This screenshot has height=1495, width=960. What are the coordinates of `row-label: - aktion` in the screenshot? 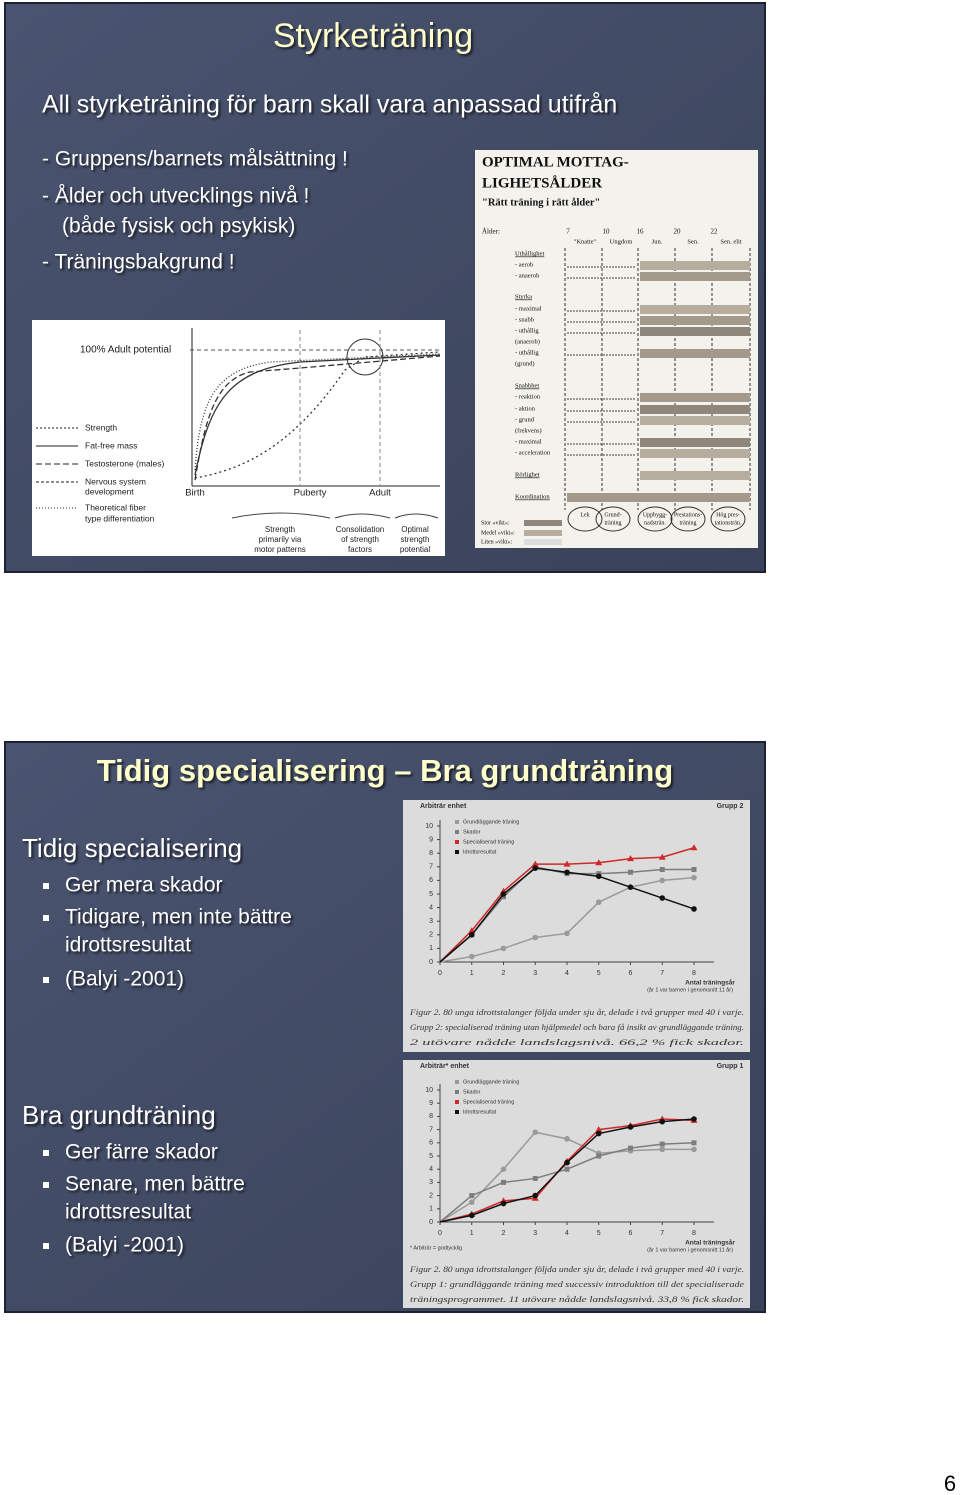 It's located at (525, 408).